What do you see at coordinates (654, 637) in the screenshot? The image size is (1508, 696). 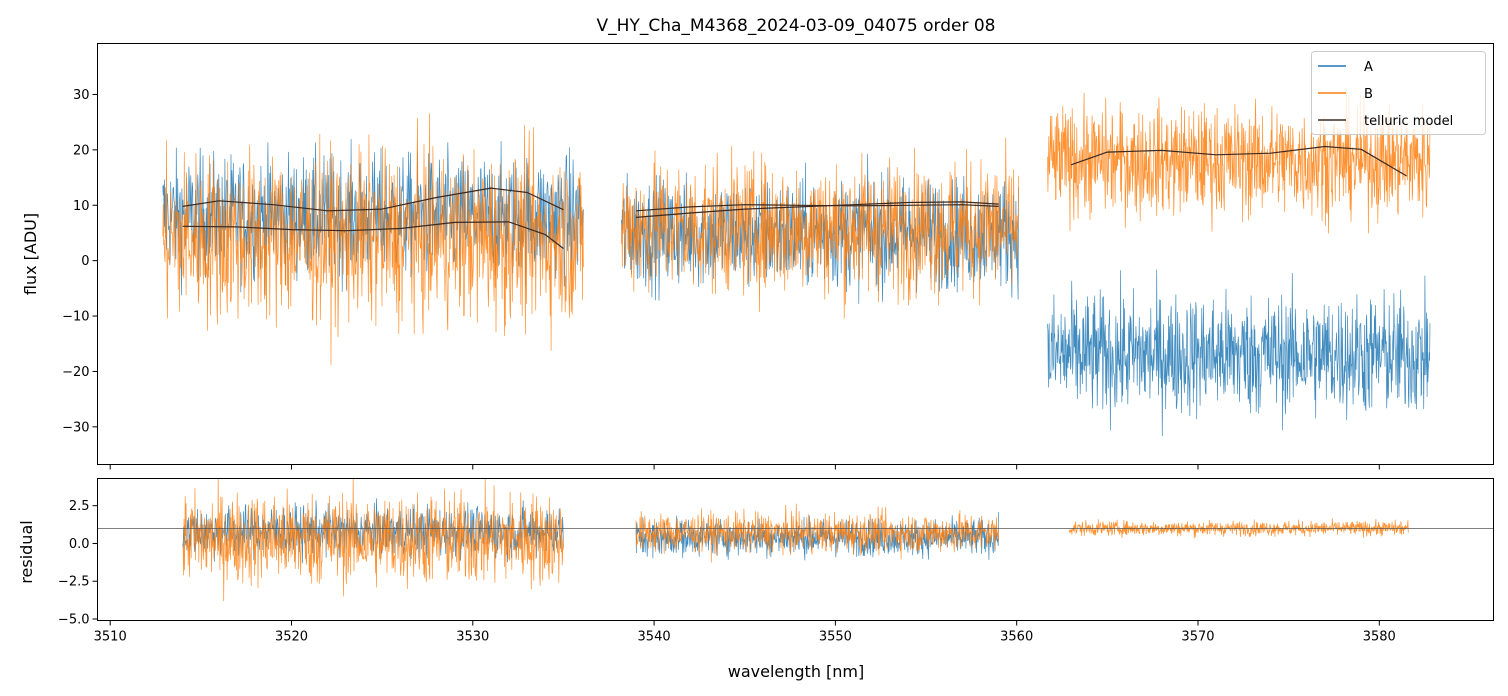 I see `xtick-label: 3540` at bounding box center [654, 637].